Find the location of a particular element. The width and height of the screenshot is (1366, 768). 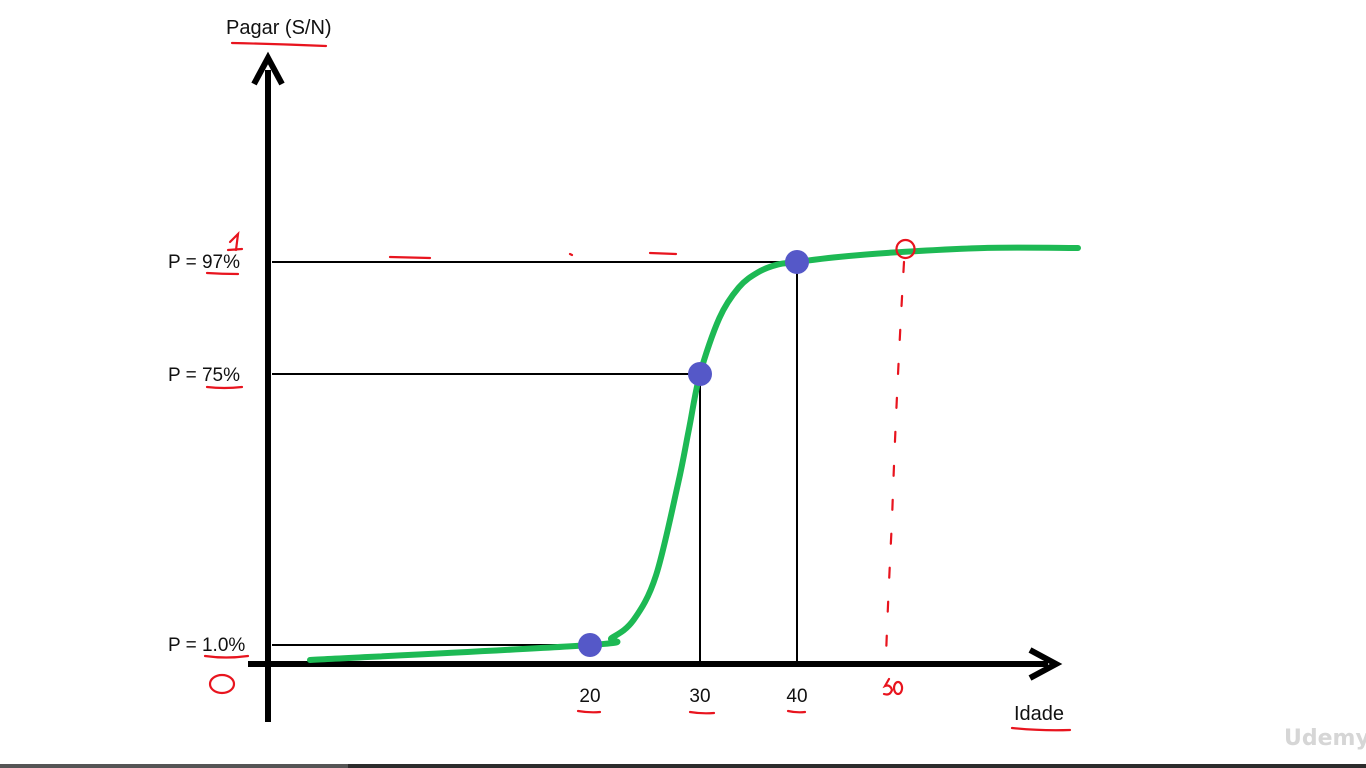

dashed-vertical-line is located at coordinates (895, 459).